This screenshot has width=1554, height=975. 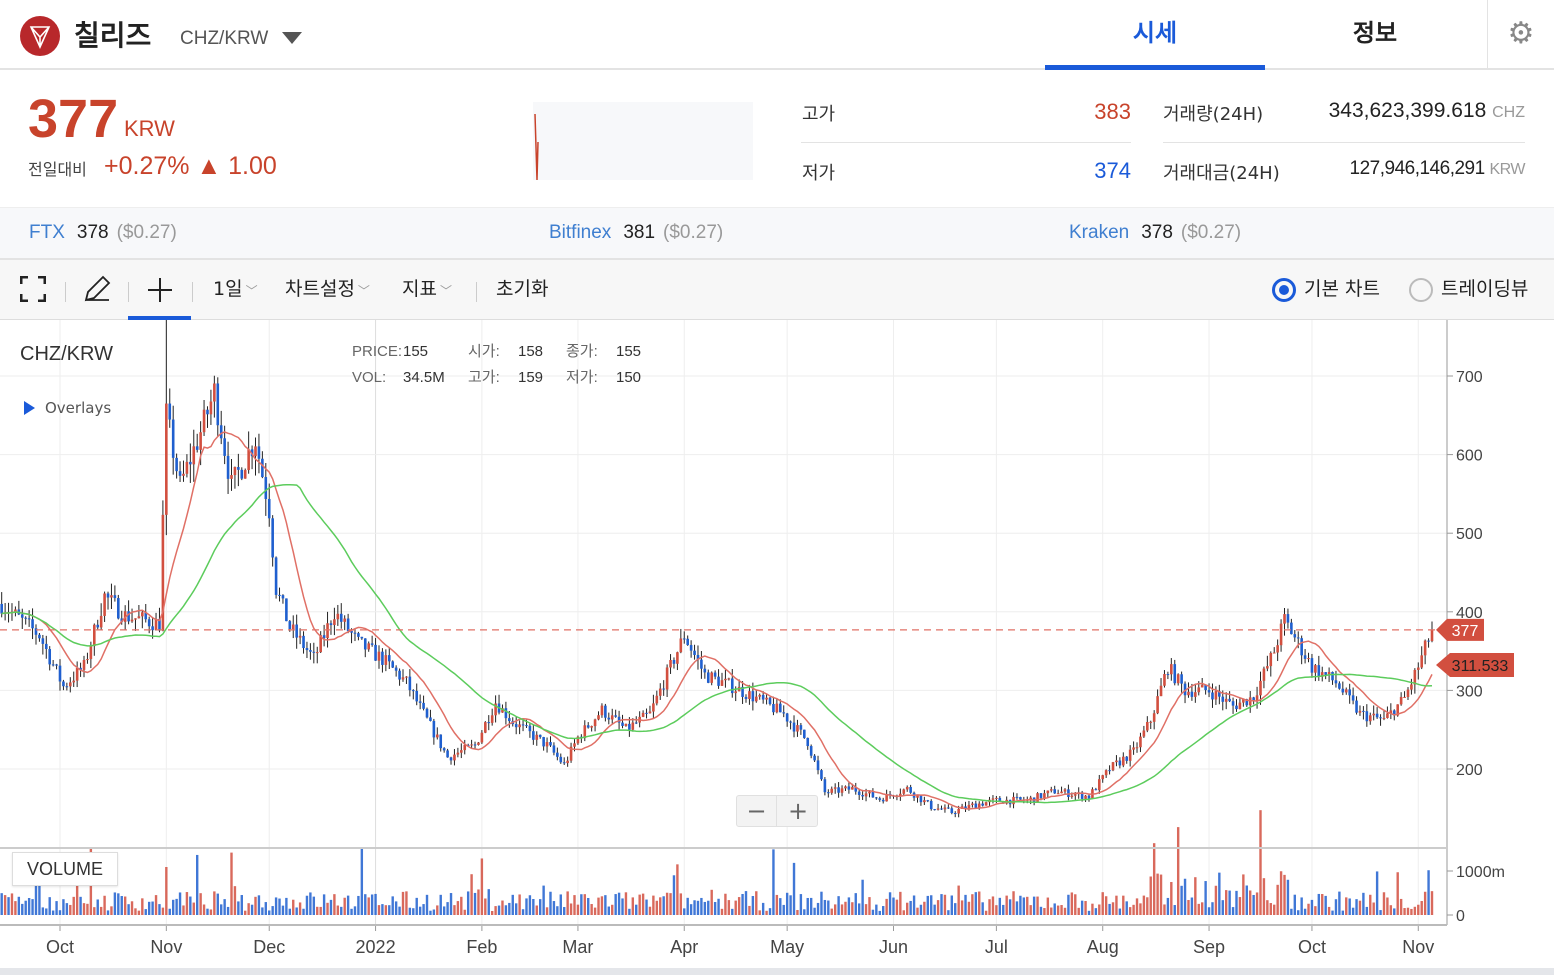 What do you see at coordinates (33, 291) in the screenshot?
I see `fullscreen-icon` at bounding box center [33, 291].